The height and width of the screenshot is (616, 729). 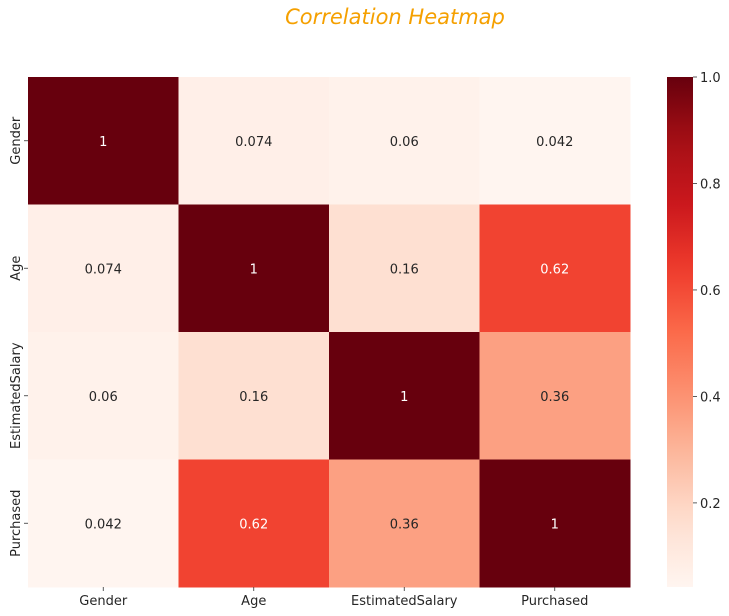 I want to click on y-tick-label: EstimatedSalary, so click(x=16, y=395).